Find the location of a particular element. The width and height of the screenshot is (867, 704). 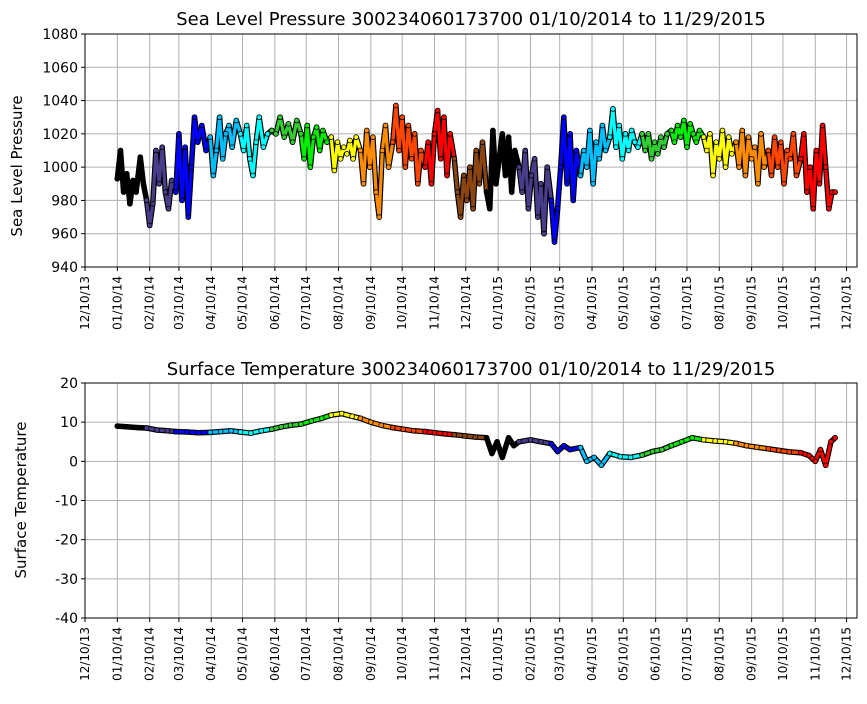

temperature-y-tick-label: -20 is located at coordinates (66, 541).